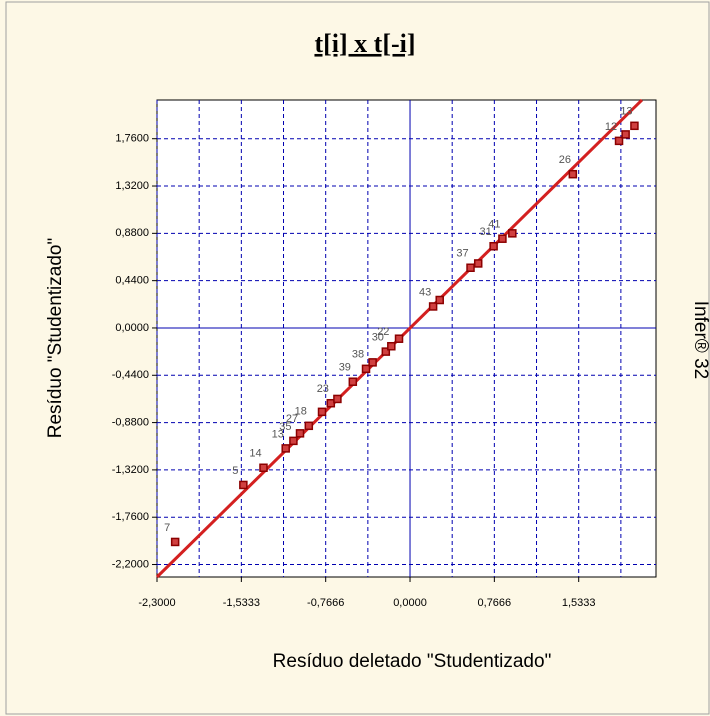 The image size is (710, 716). What do you see at coordinates (410, 603) in the screenshot?
I see `x-tick-label: 0,0000` at bounding box center [410, 603].